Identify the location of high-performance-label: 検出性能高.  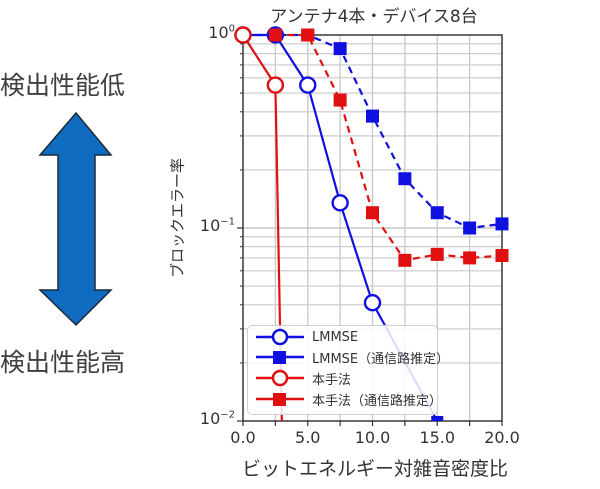
(63, 362).